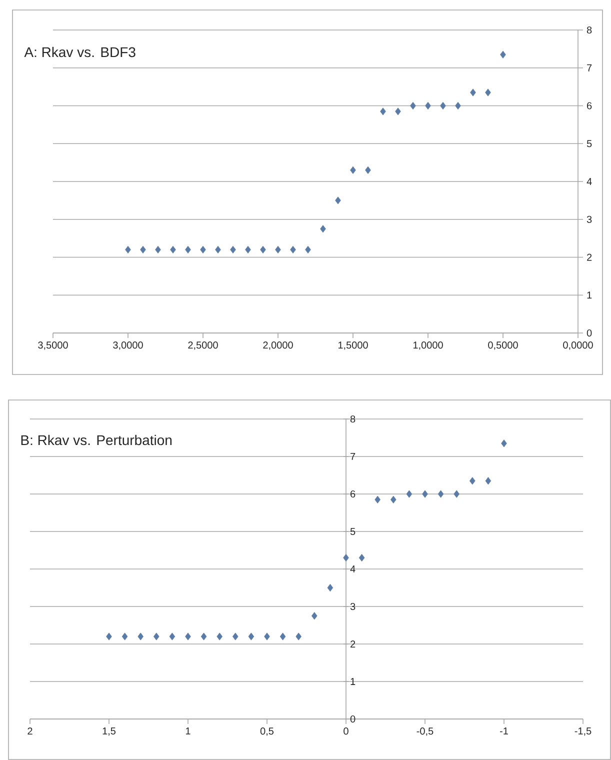  I want to click on x-tick-label: 2,0000, so click(278, 346).